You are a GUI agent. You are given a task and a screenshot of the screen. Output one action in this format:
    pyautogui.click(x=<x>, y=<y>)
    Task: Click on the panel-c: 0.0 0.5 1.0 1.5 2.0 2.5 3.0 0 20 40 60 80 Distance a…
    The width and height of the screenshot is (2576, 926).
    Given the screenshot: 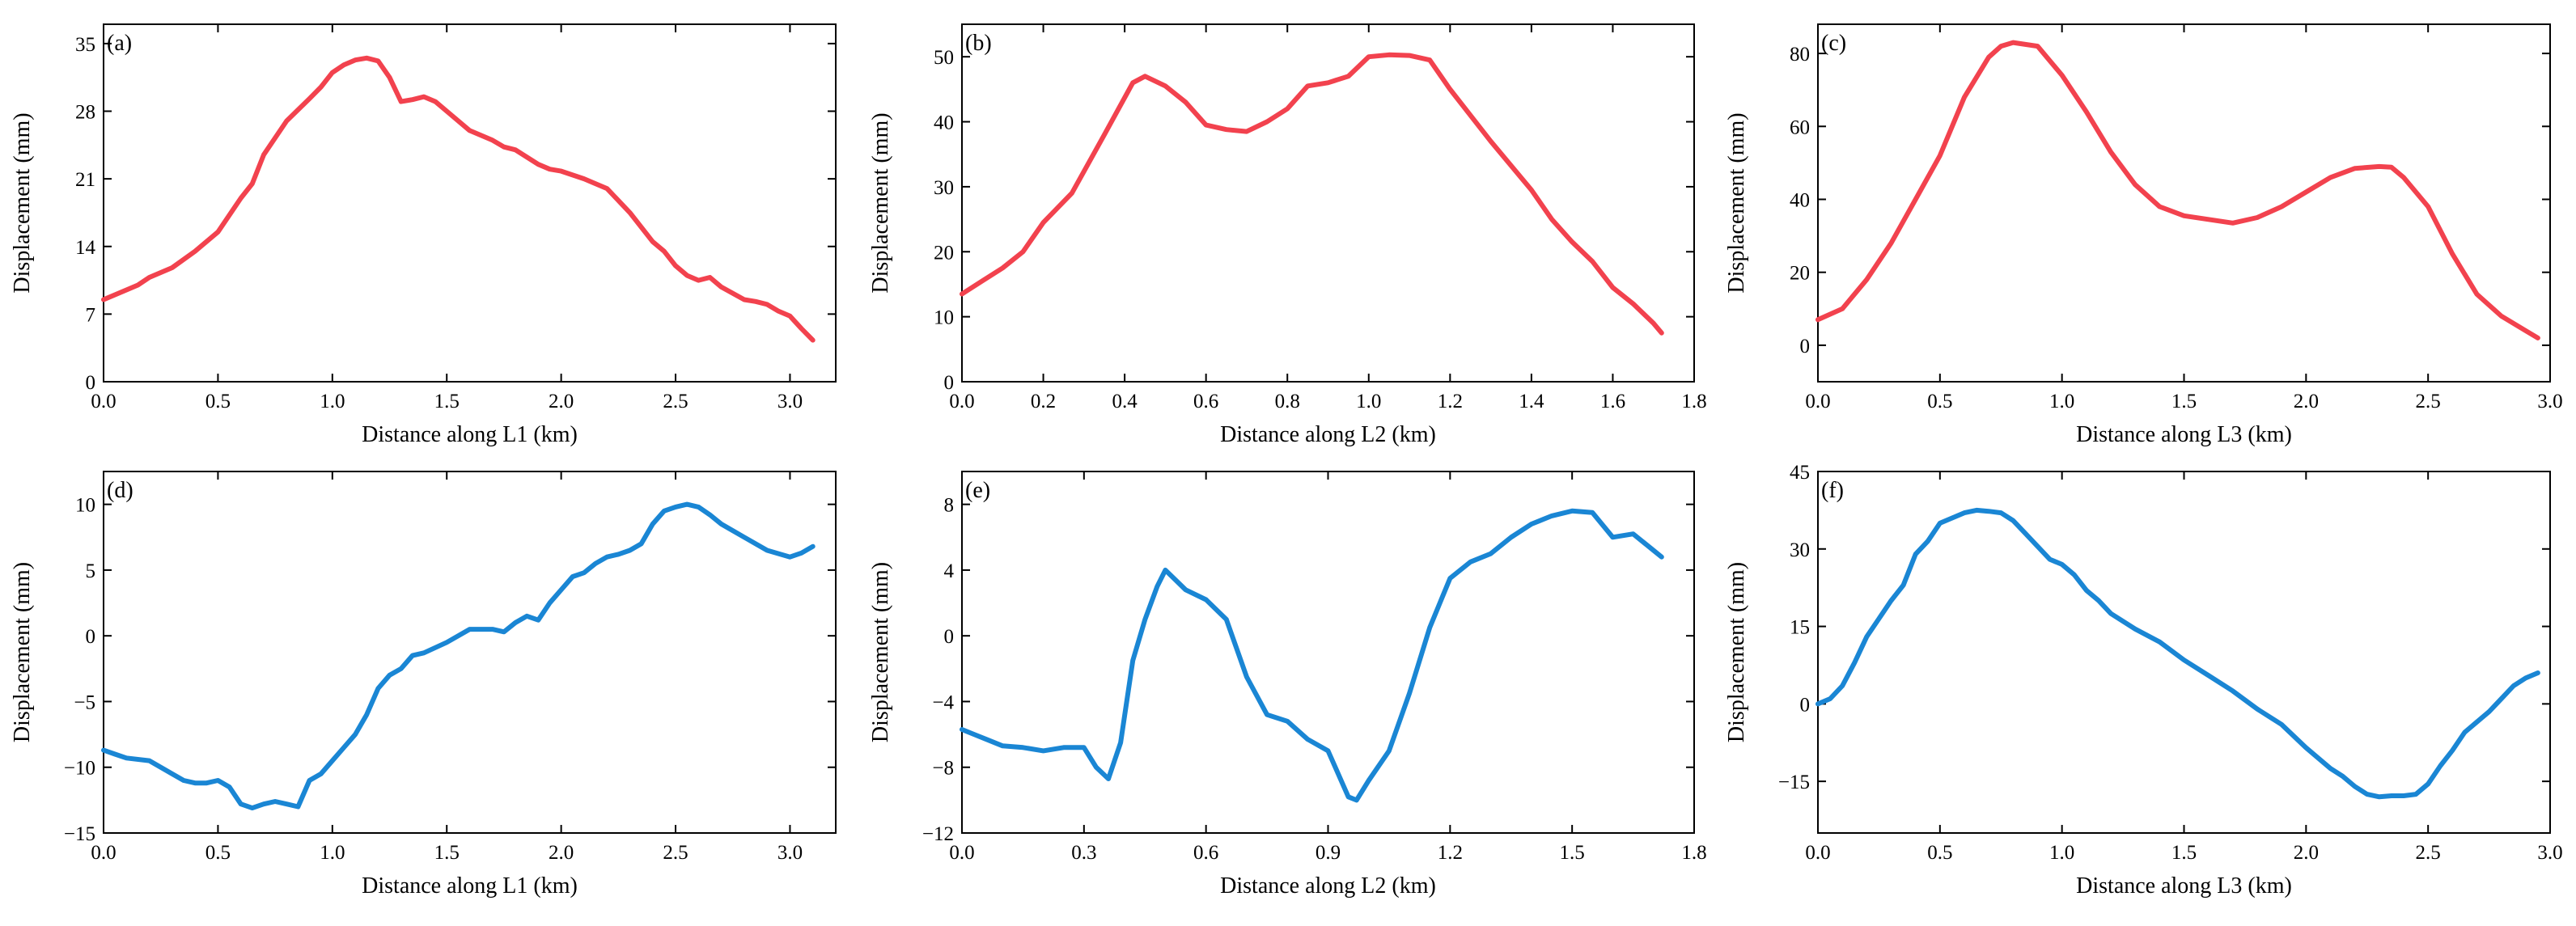 What is the action you would take?
    pyautogui.click(x=2143, y=235)
    